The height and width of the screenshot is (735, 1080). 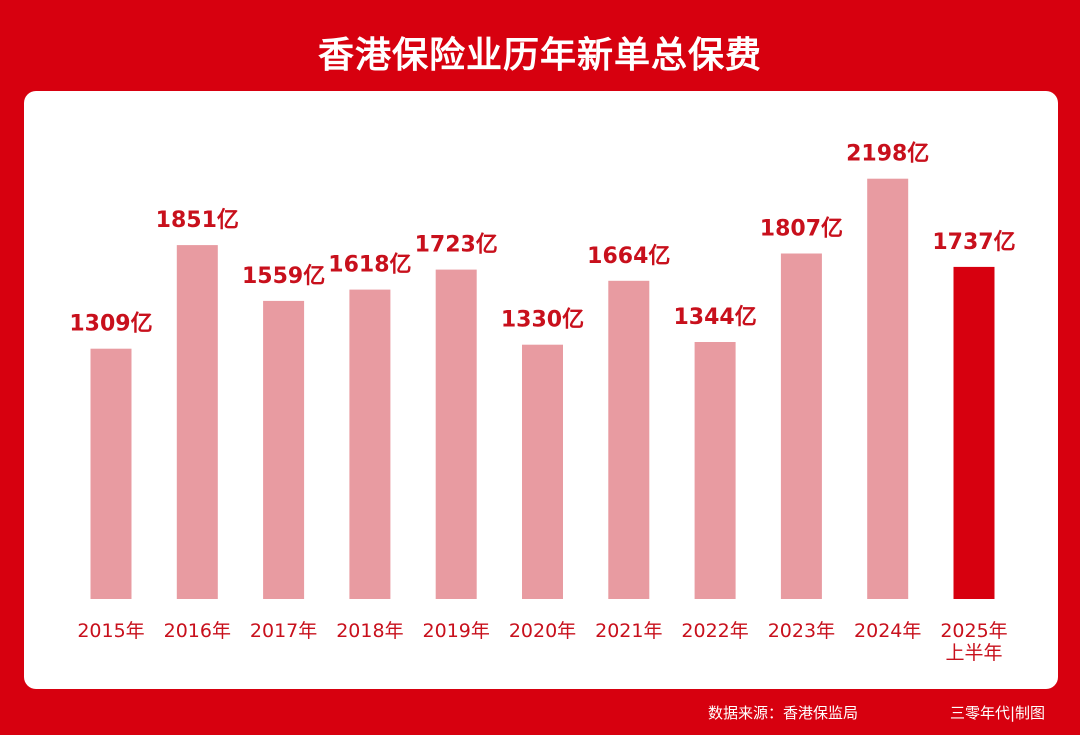 I want to click on category-label-7: 2022年, so click(x=714, y=631).